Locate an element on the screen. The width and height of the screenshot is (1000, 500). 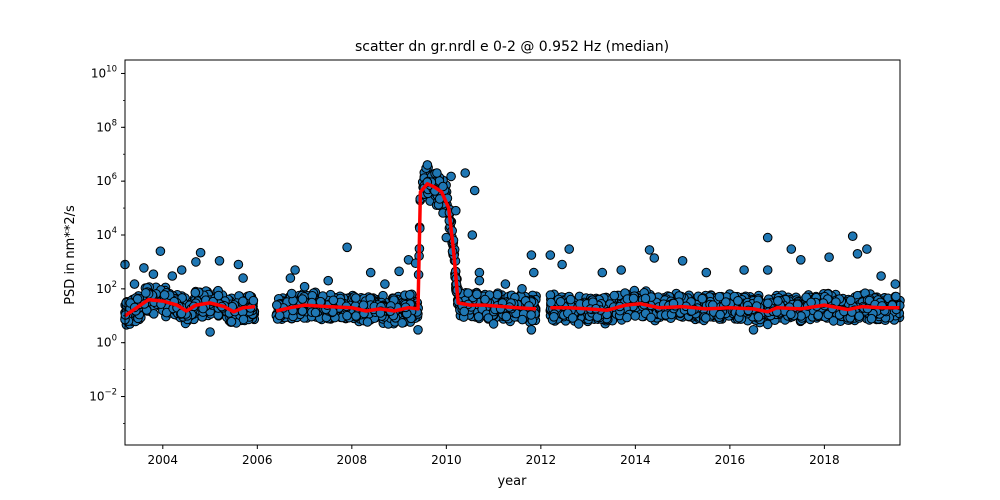
x-tick-label: 2010 is located at coordinates (446, 460).